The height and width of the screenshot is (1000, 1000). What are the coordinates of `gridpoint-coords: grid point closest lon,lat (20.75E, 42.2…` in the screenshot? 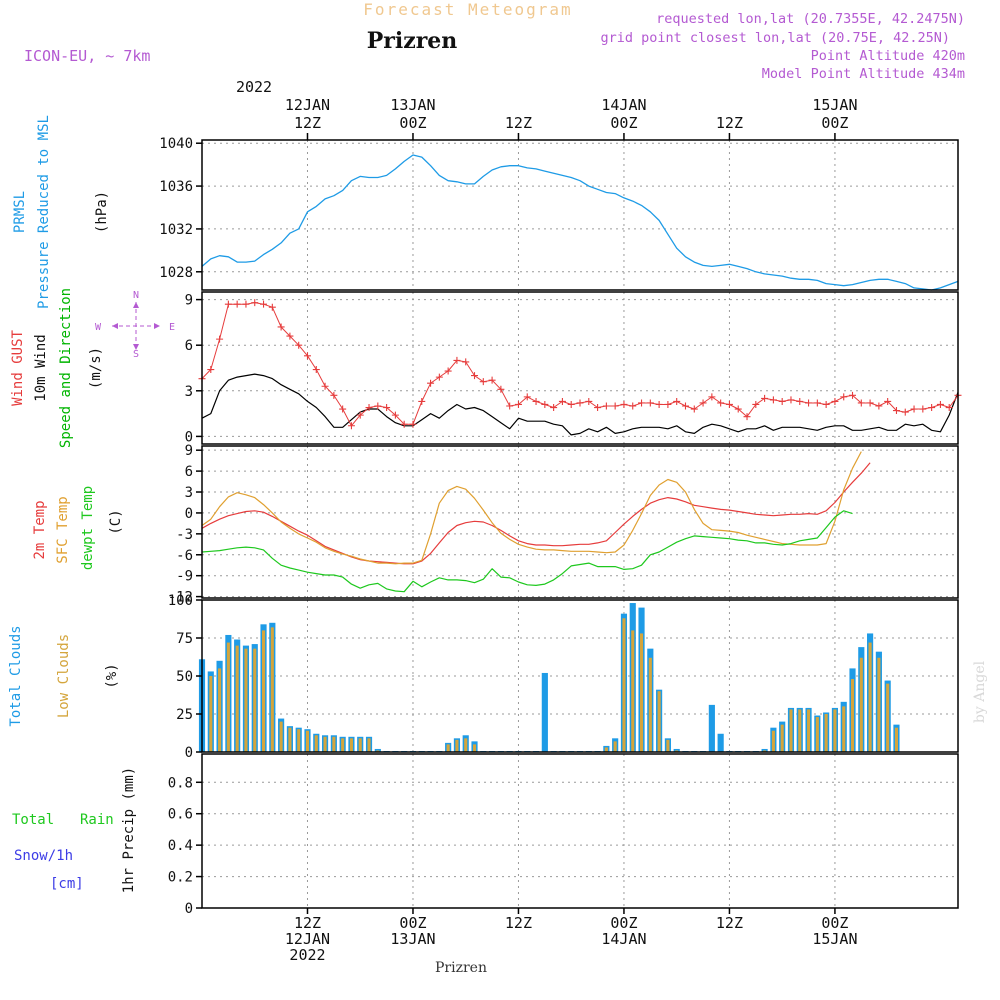 It's located at (776, 38).